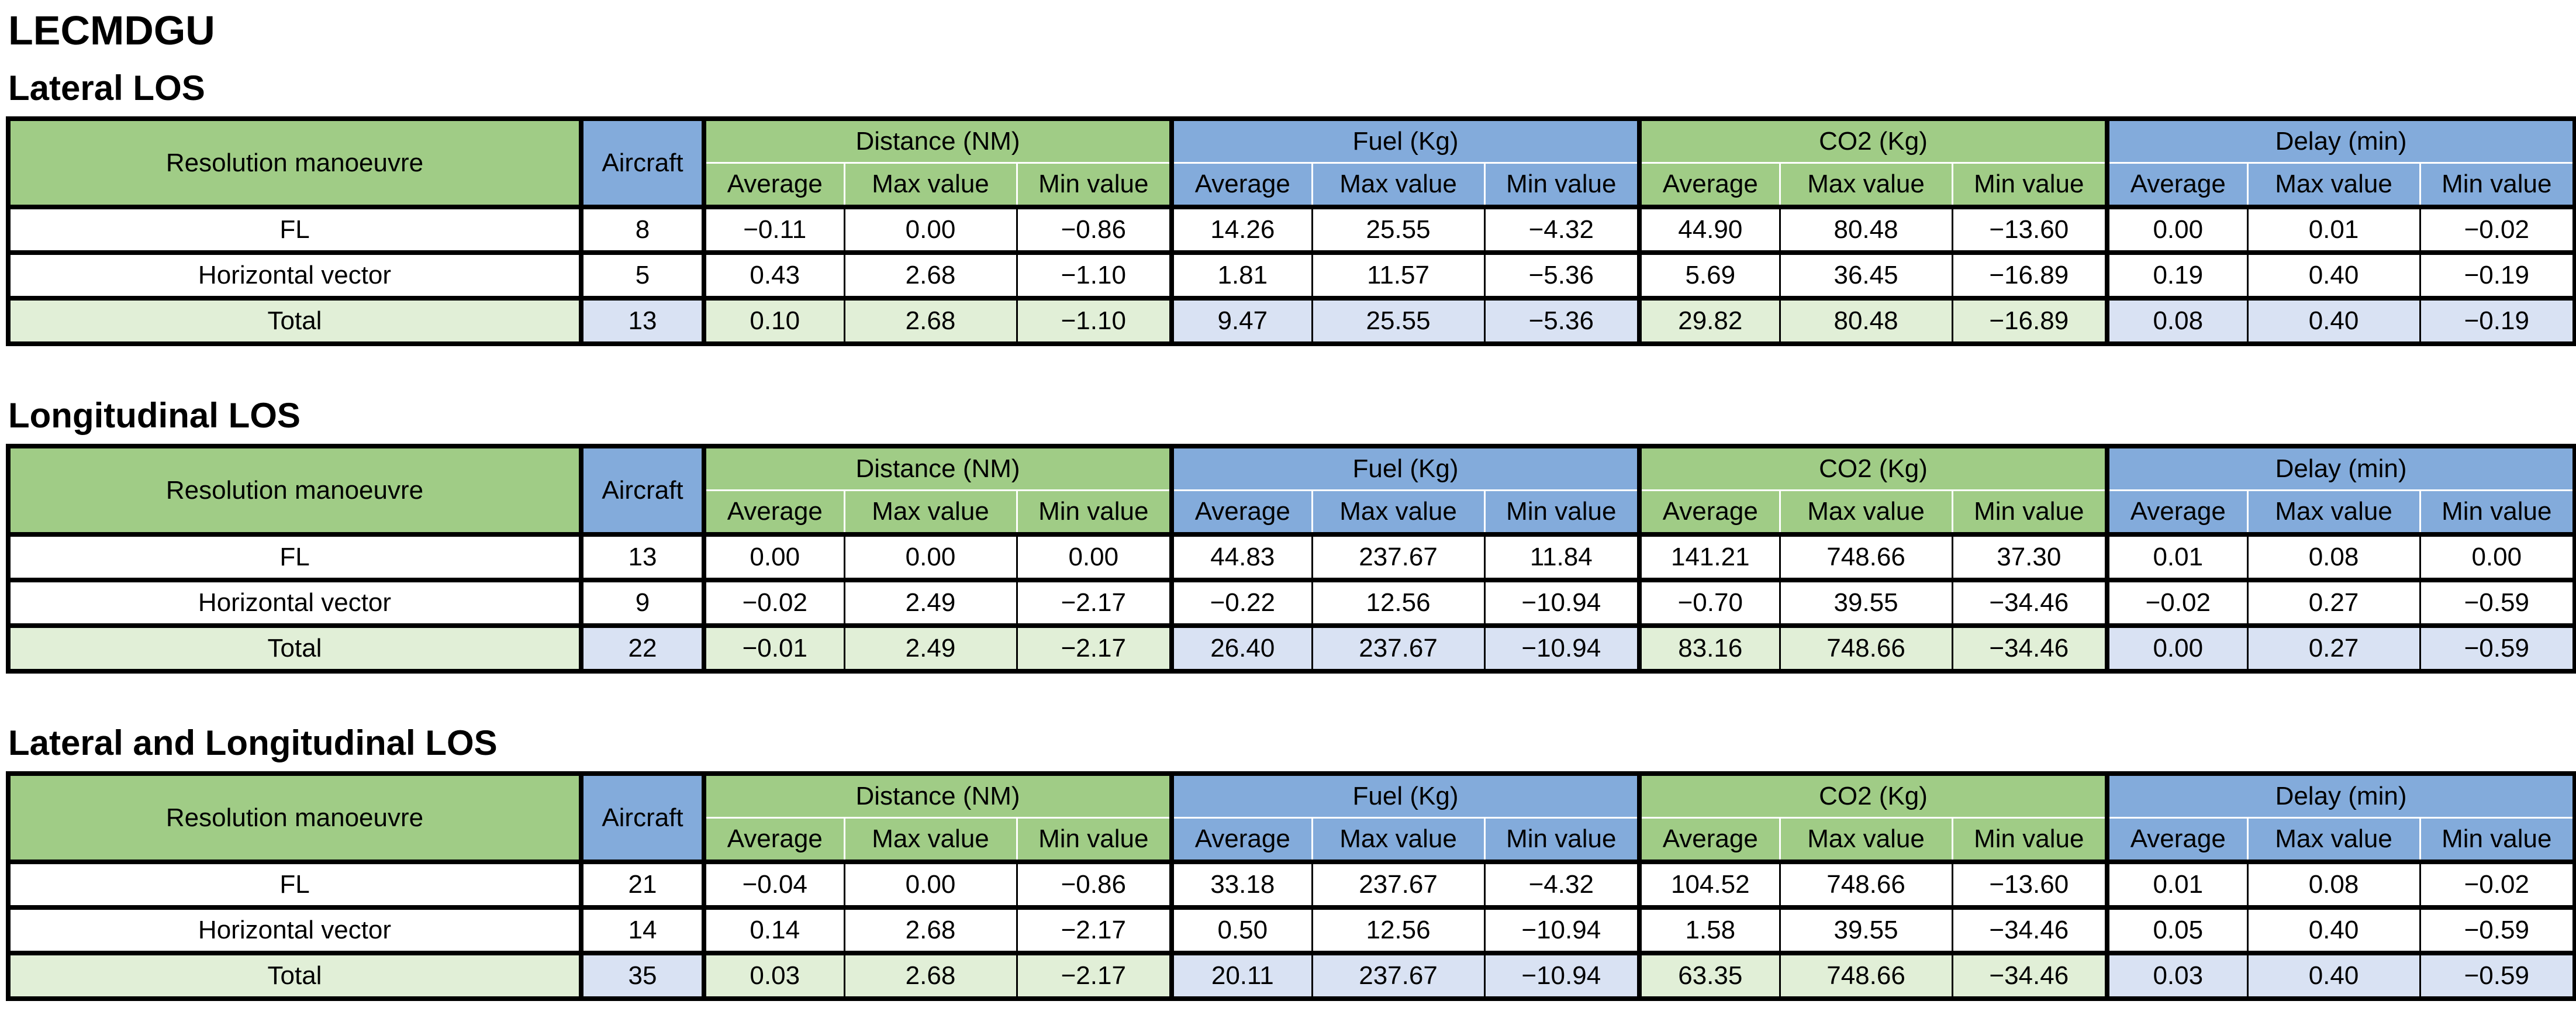  Describe the element at coordinates (2497, 185) in the screenshot. I see `sub-header-delay-min-value: Min value` at that location.